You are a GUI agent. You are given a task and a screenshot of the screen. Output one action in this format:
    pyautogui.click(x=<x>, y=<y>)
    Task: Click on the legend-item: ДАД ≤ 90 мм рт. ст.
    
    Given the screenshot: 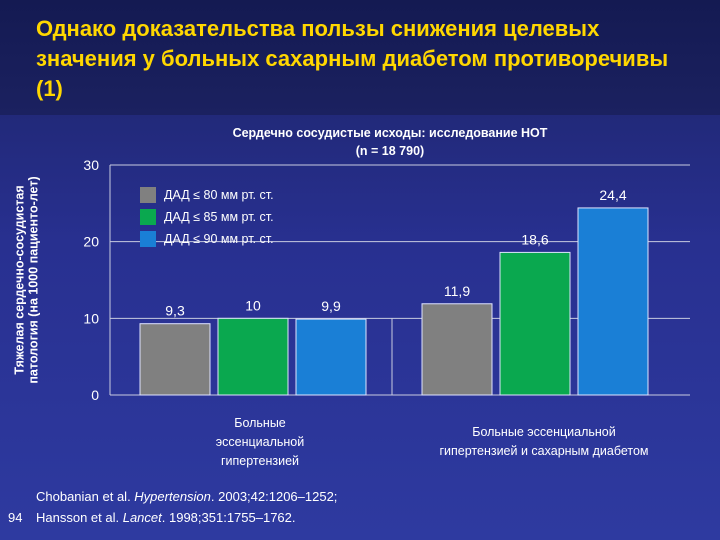 What is the action you would take?
    pyautogui.click(x=207, y=239)
    